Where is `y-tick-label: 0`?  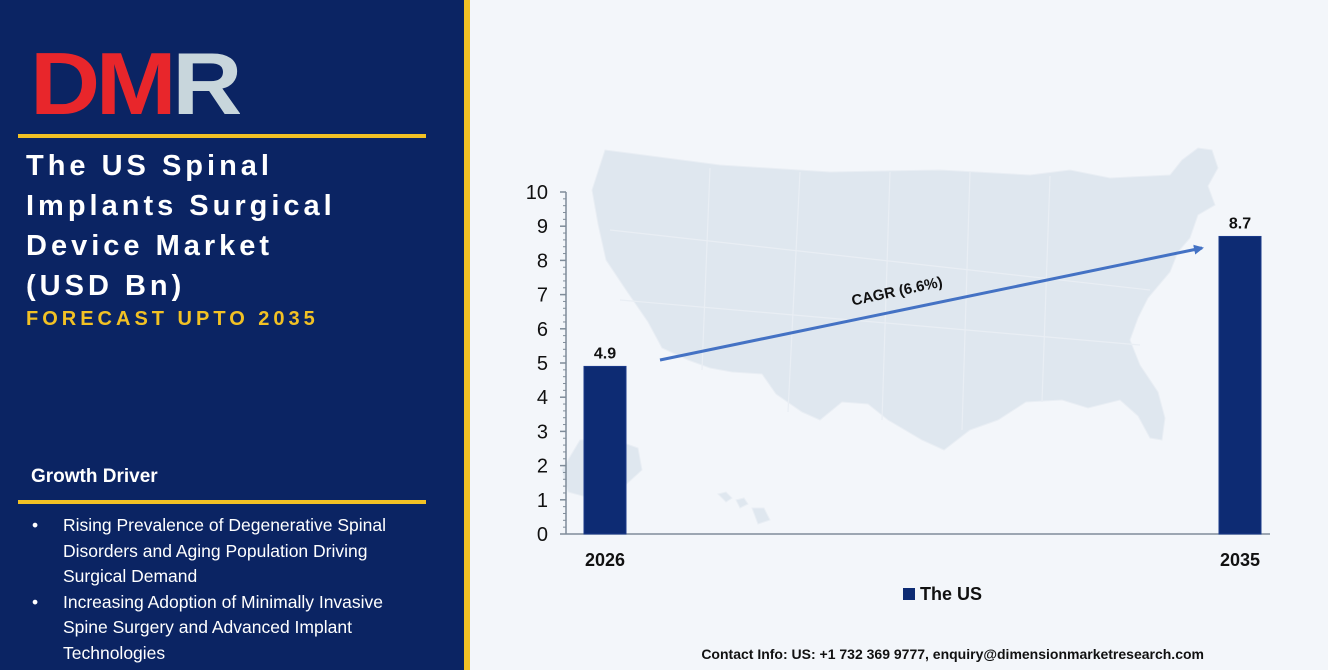 y-tick-label: 0 is located at coordinates (542, 535).